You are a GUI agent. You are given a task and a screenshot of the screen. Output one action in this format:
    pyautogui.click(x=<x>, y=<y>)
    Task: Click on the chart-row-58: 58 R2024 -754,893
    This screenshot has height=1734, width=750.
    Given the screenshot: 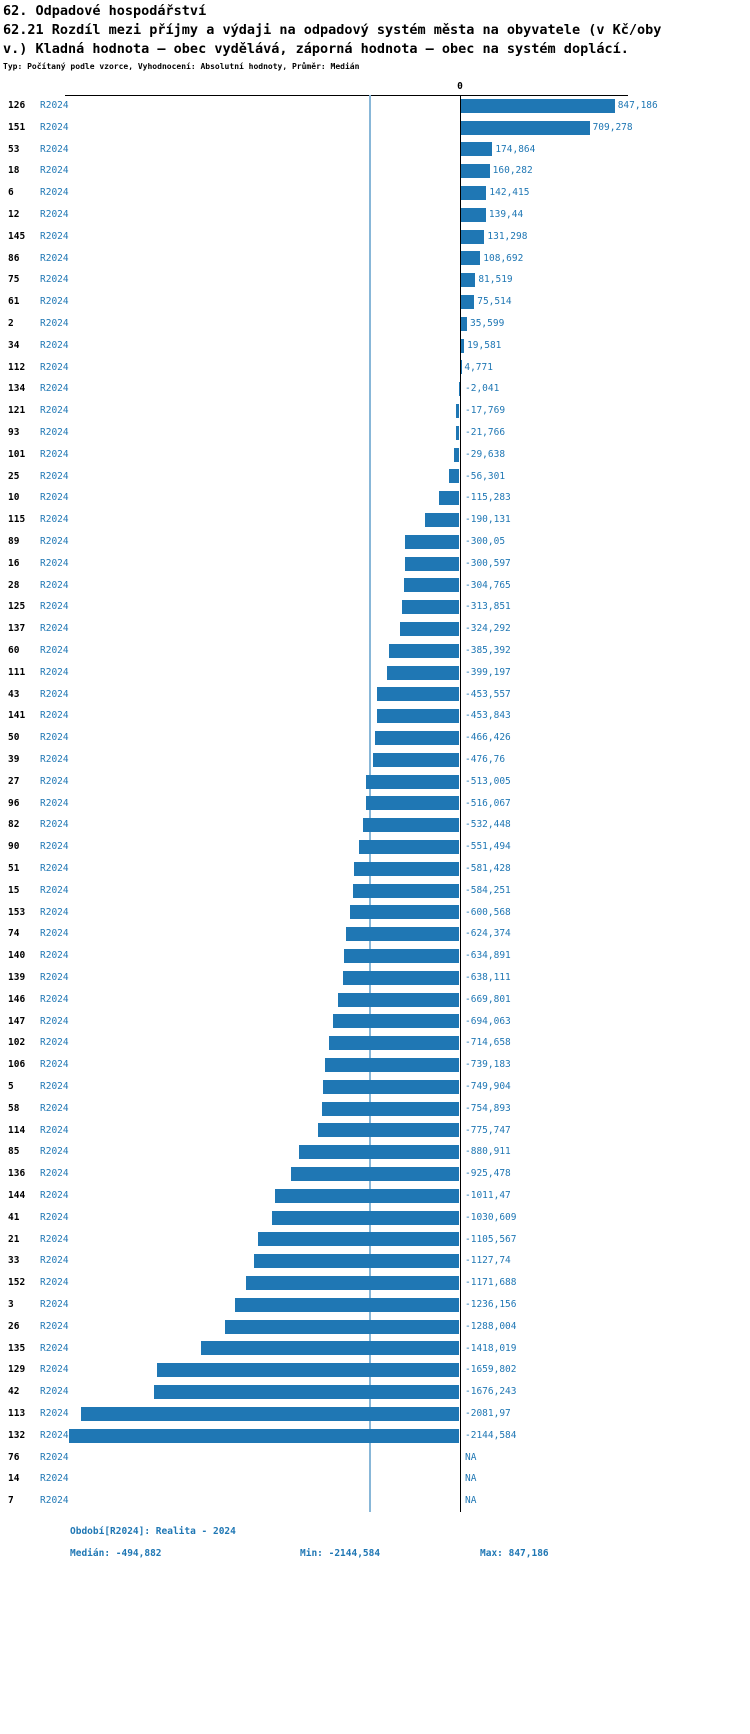 What is the action you would take?
    pyautogui.click(x=375, y=1109)
    